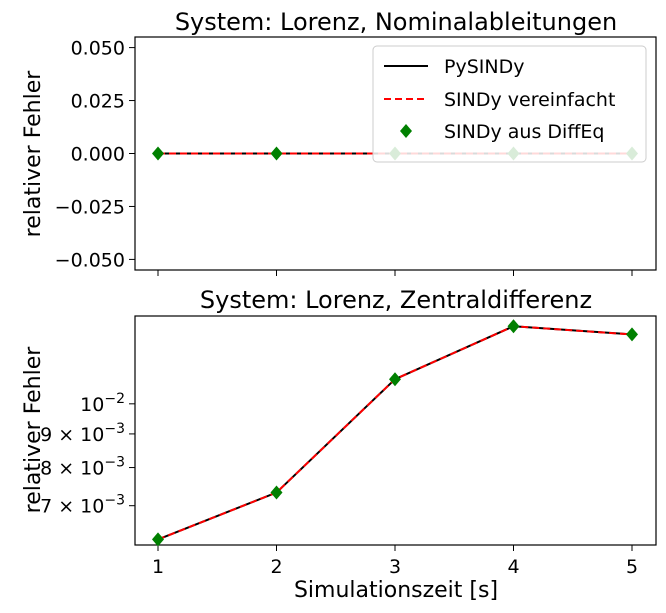 This screenshot has height=613, width=666. Describe the element at coordinates (632, 567) in the screenshot. I see `x-tick-label: 5` at that location.